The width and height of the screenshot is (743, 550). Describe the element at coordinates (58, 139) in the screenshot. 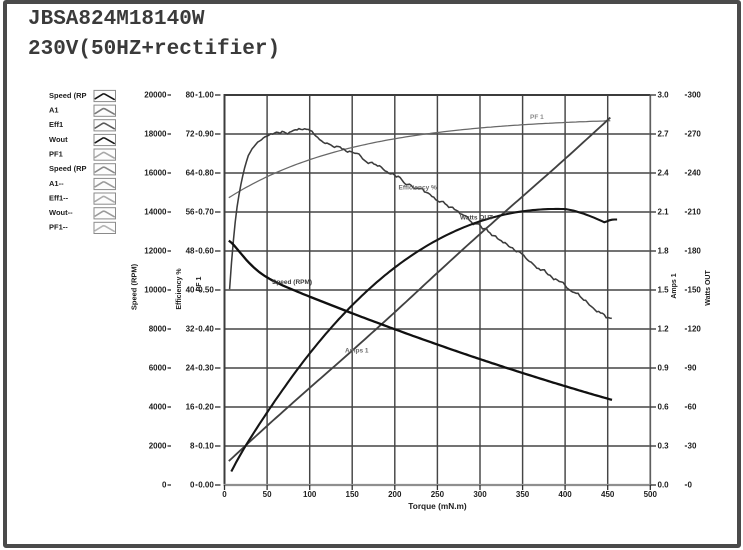

I see `svg-text: Wout` at that location.